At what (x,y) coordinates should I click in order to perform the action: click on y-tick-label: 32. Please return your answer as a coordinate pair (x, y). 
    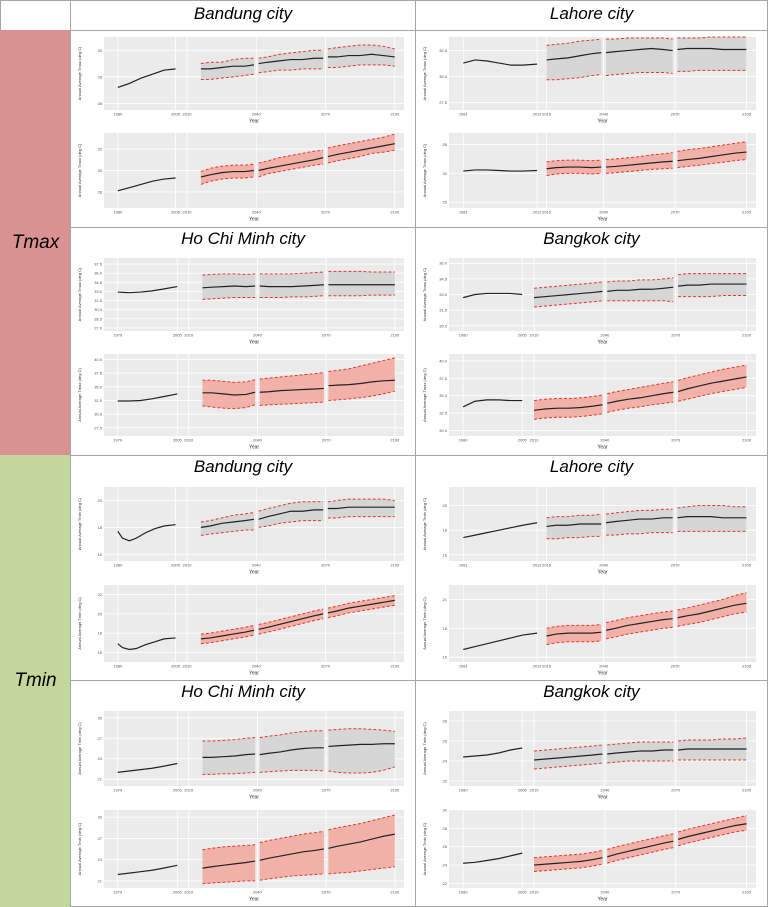
    Looking at the image, I should click on (100, 149).